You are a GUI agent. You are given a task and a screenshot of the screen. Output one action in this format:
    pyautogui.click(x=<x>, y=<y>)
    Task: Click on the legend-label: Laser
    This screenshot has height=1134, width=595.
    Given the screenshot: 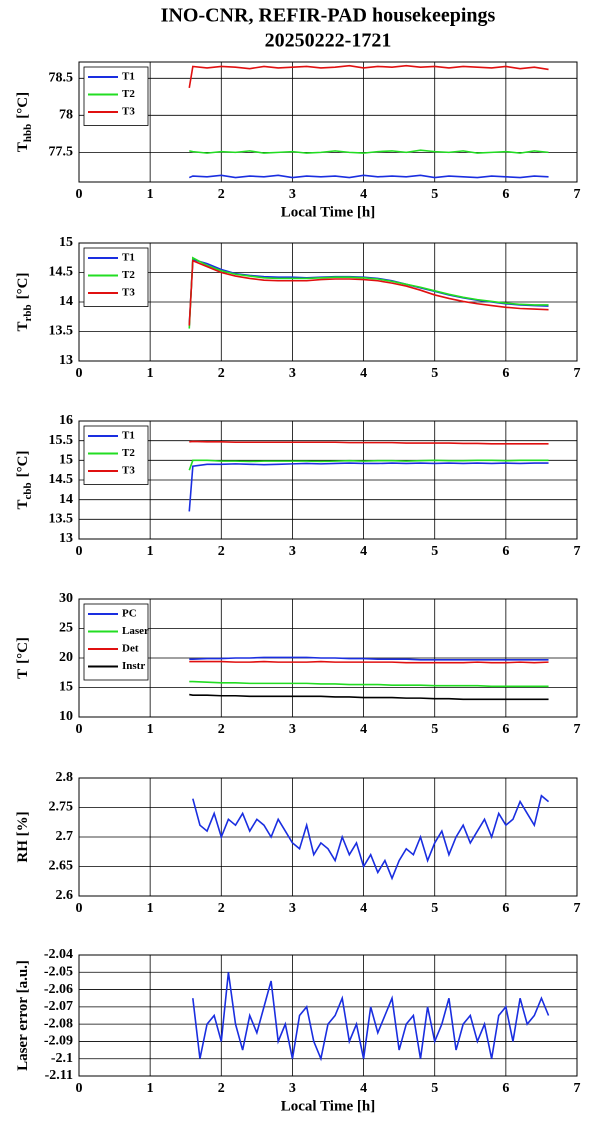 What is the action you would take?
    pyautogui.click(x=135, y=631)
    